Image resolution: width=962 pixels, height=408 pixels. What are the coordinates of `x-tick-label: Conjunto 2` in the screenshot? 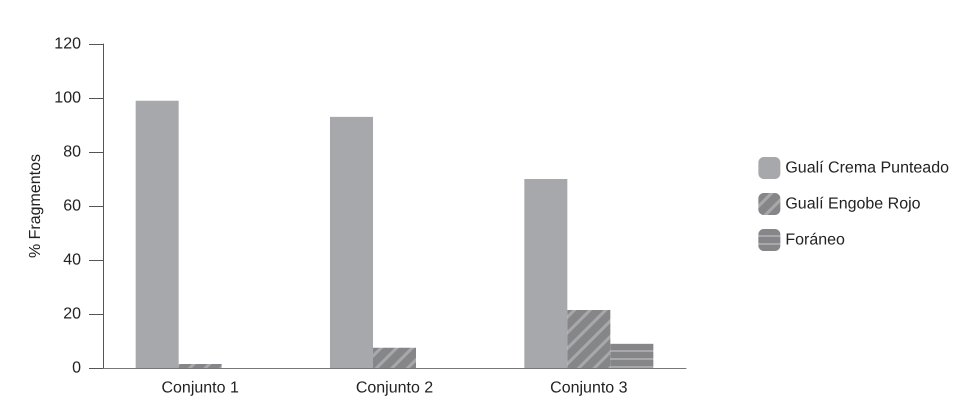 It's located at (395, 388).